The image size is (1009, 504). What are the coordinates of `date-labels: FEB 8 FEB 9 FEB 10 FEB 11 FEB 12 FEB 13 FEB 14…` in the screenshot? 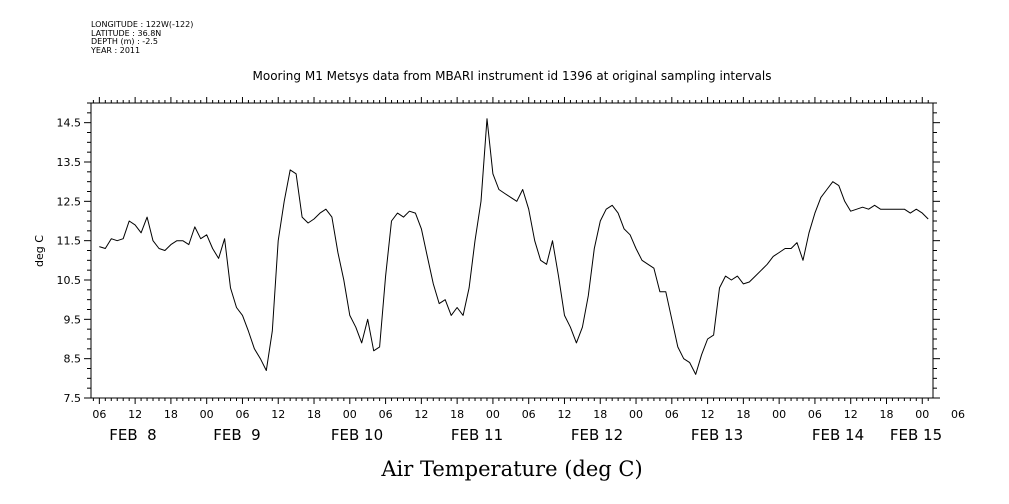 It's located at (525, 435).